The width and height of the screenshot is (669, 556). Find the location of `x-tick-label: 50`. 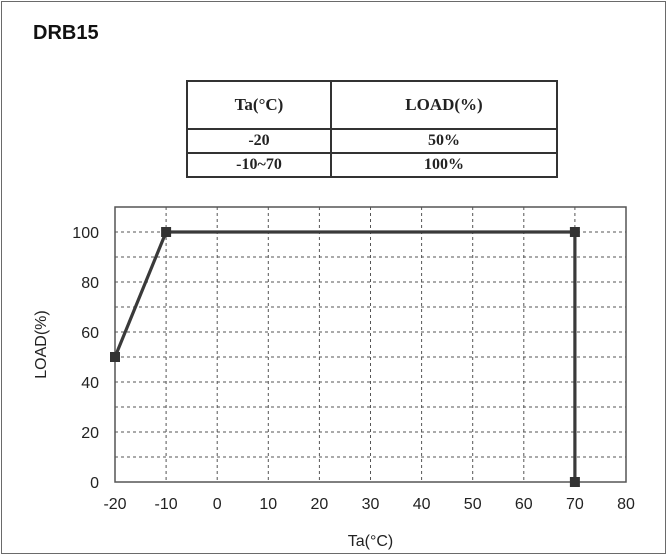

x-tick-label: 50 is located at coordinates (473, 504).